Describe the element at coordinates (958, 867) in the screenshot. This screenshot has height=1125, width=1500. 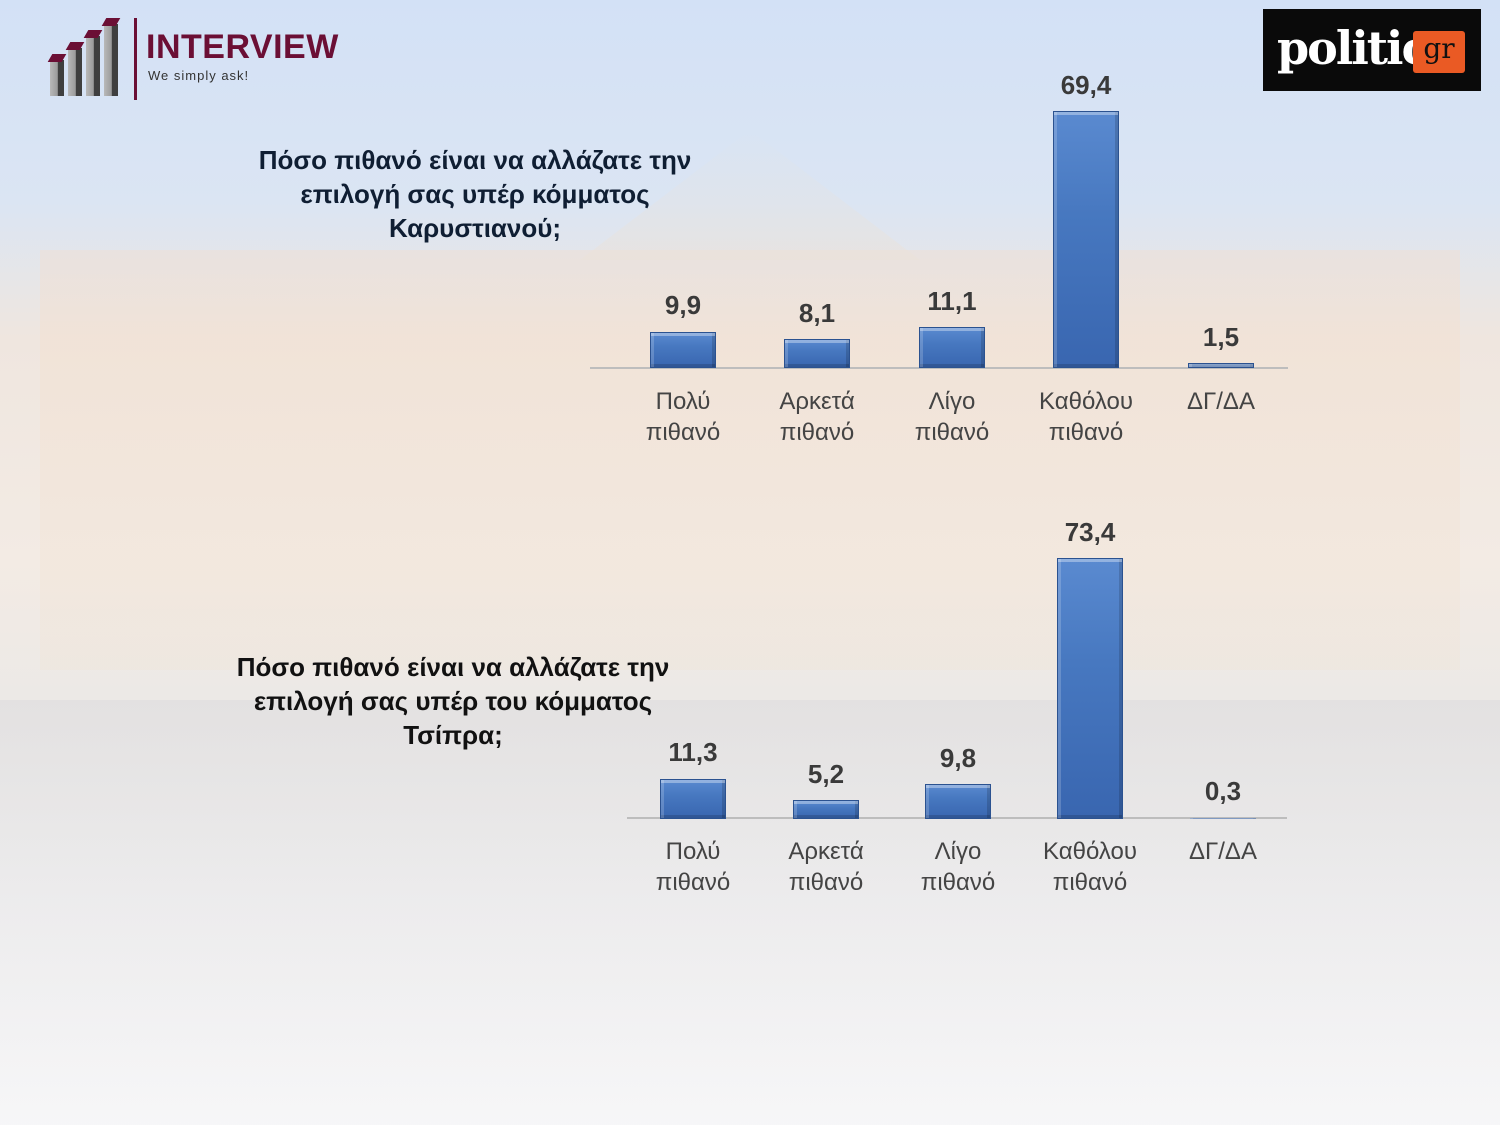
I see `chart-2-category-ligo: Λίγο πιθανό` at that location.